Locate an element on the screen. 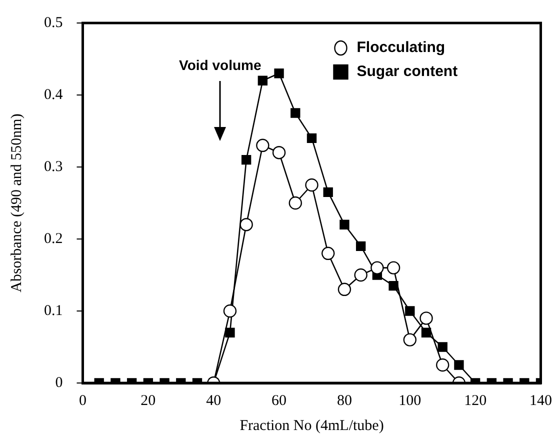  x-tick-label: 80 is located at coordinates (344, 400).